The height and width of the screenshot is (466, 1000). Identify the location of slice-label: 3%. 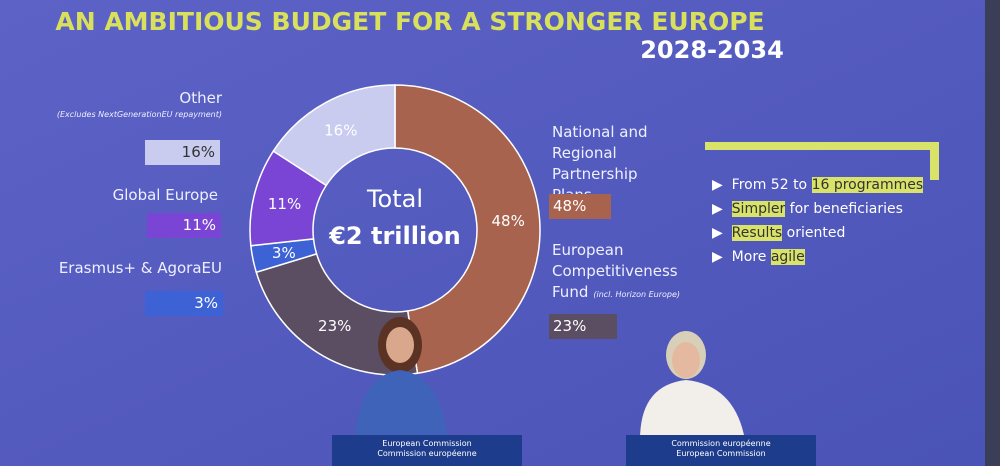
(284, 253).